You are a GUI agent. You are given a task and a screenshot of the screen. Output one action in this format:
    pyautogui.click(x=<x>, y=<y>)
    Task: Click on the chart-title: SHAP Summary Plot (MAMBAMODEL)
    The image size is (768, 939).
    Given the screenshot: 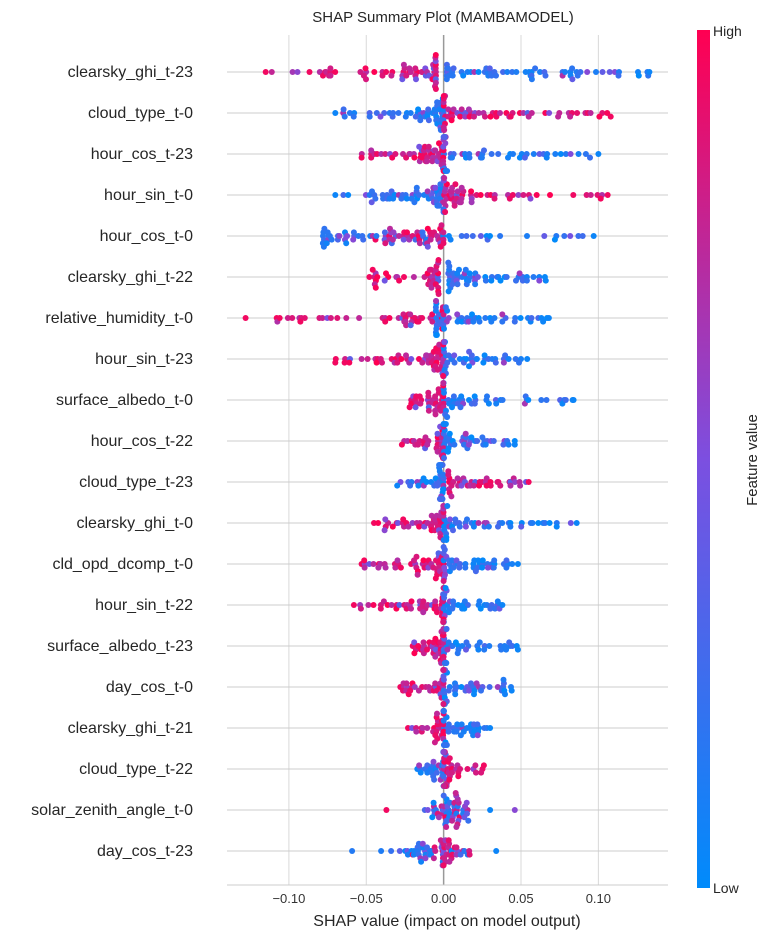 What is the action you would take?
    pyautogui.click(x=442, y=17)
    